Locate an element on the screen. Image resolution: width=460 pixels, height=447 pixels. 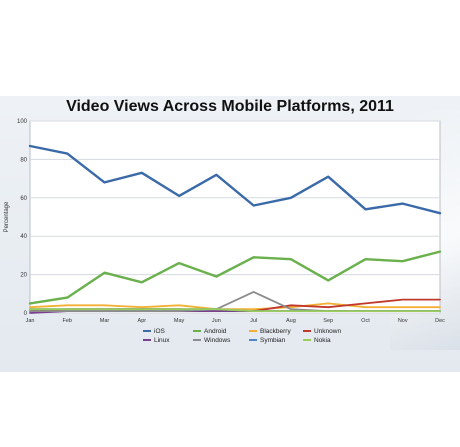
y-axis-ticks: 0 20 40 60 80 100 is located at coordinates (22, 218).